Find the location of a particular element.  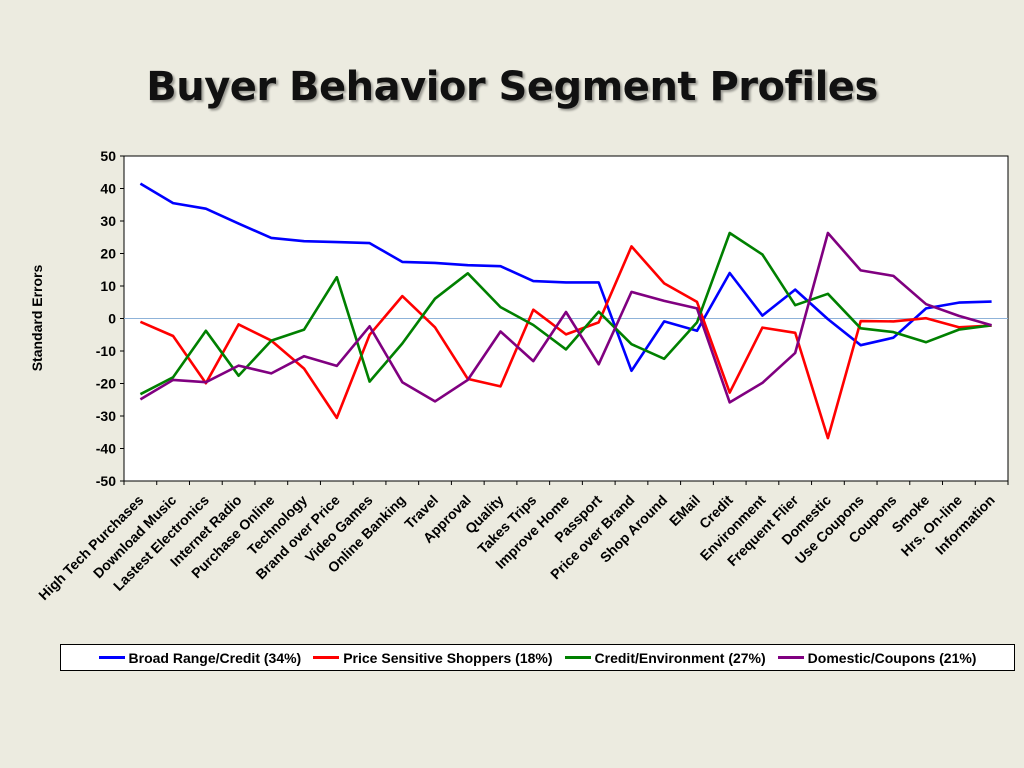

y-tick-label: -40 is located at coordinates (106, 449).